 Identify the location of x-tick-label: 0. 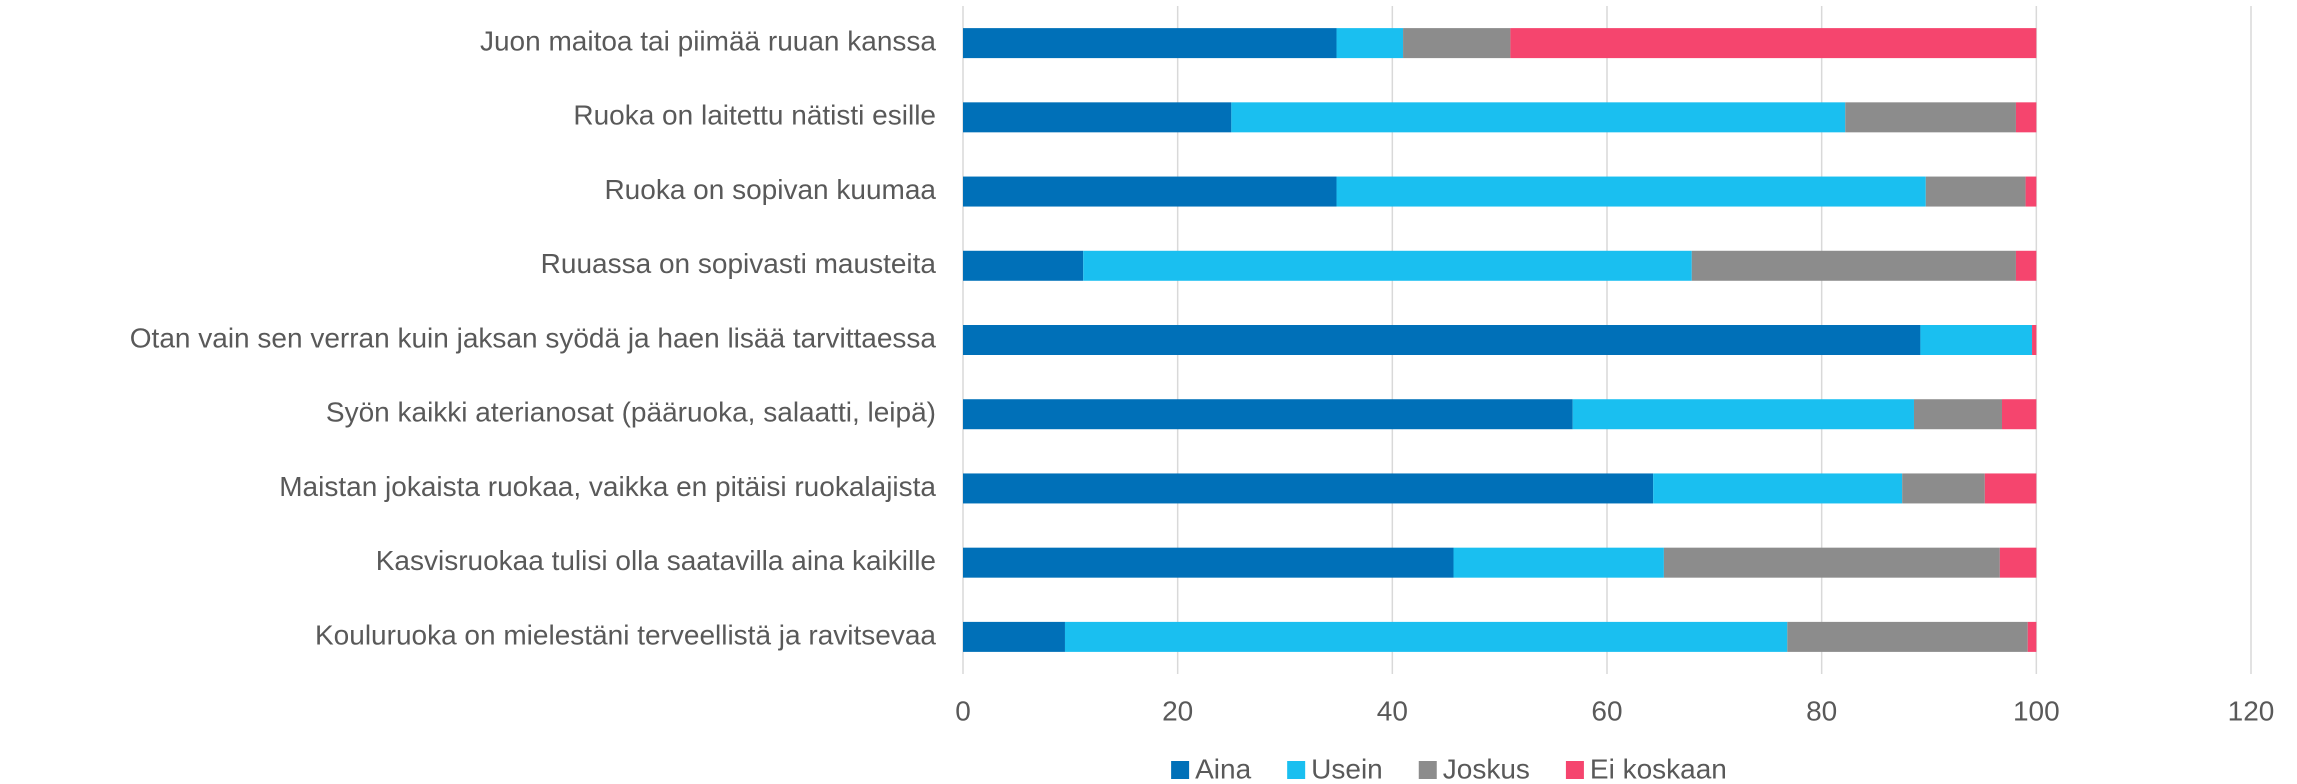
(963, 710).